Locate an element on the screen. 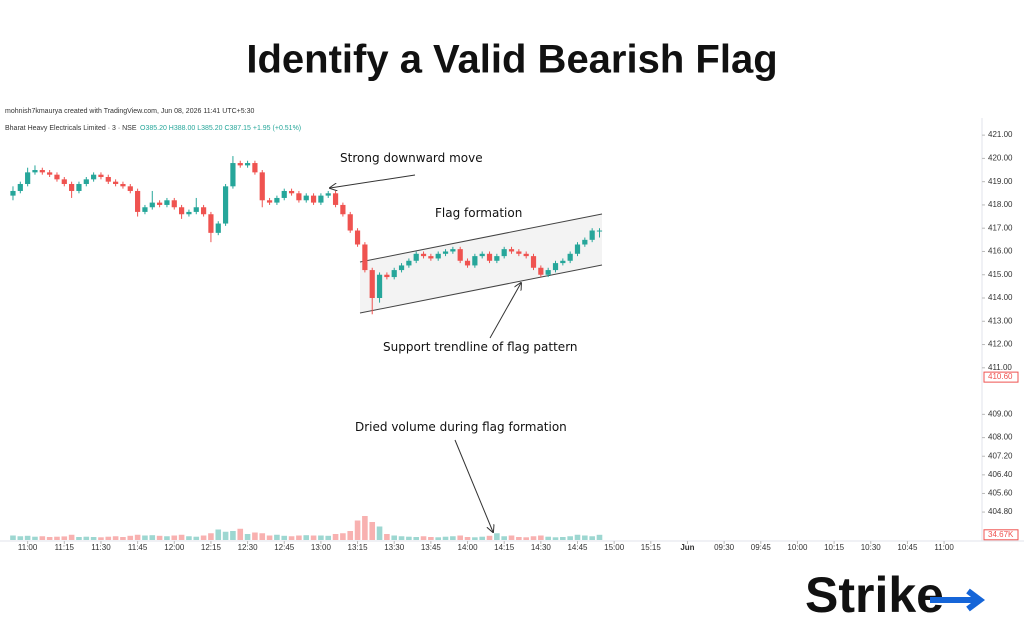 Image resolution: width=1024 pixels, height=640 pixels. y-tick-label: 406.40 is located at coordinates (1000, 474).